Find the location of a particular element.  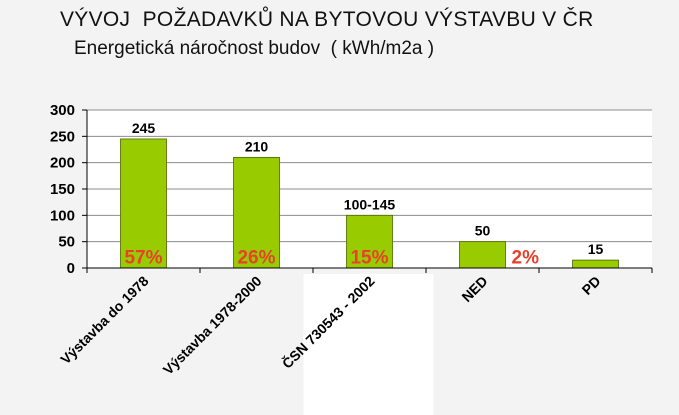

x-category-label: NED is located at coordinates (474, 289).